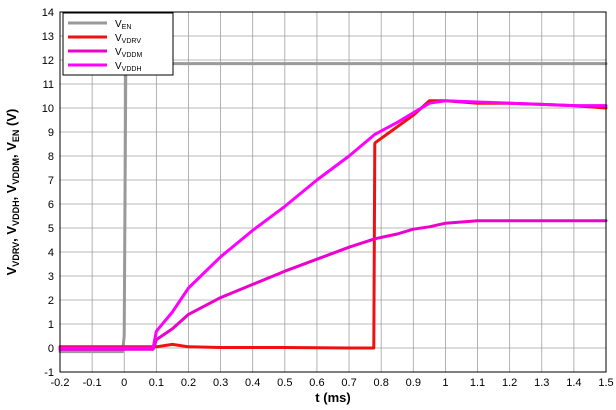 This screenshot has width=616, height=410. I want to click on legend-label-vddm: VVDDM, so click(128, 53).